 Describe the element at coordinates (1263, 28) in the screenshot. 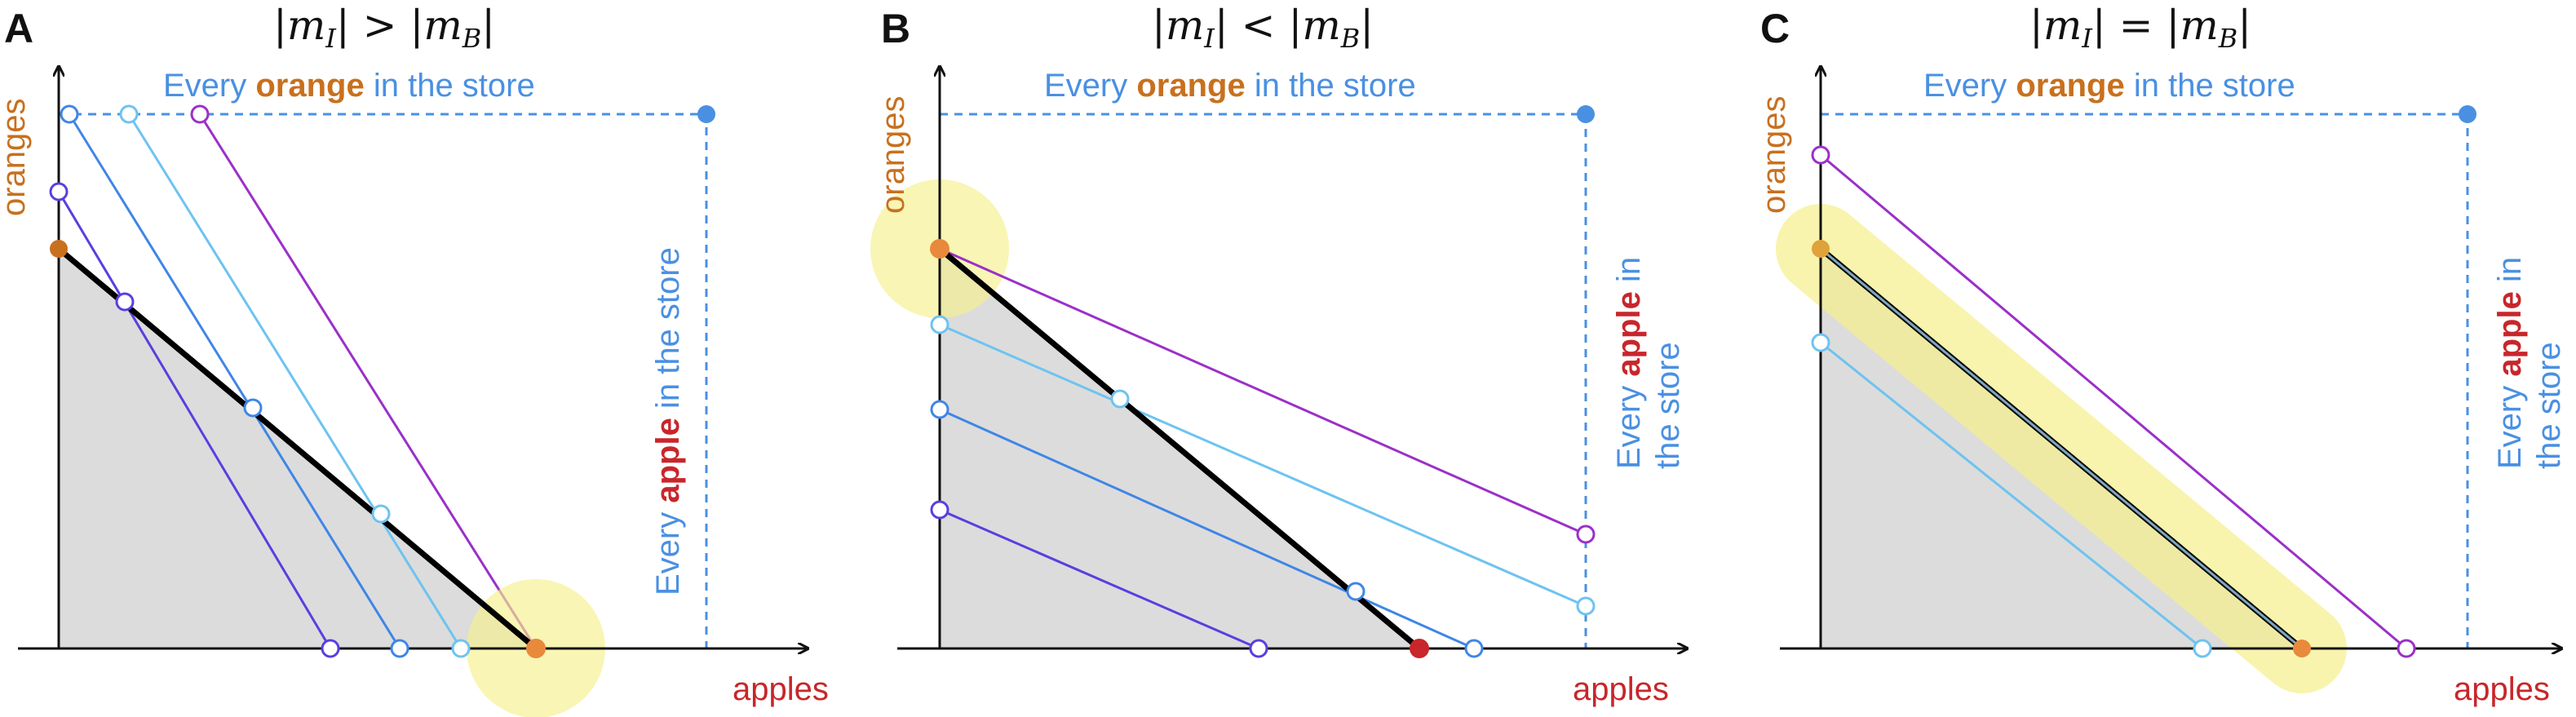

I see `panel-b-title: |mI| < |mB|` at that location.